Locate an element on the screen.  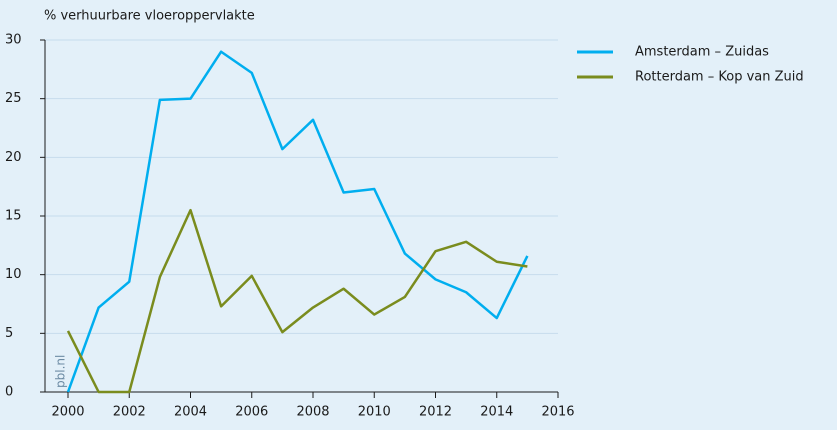
y-tick-label: 25 is located at coordinates (13, 98).